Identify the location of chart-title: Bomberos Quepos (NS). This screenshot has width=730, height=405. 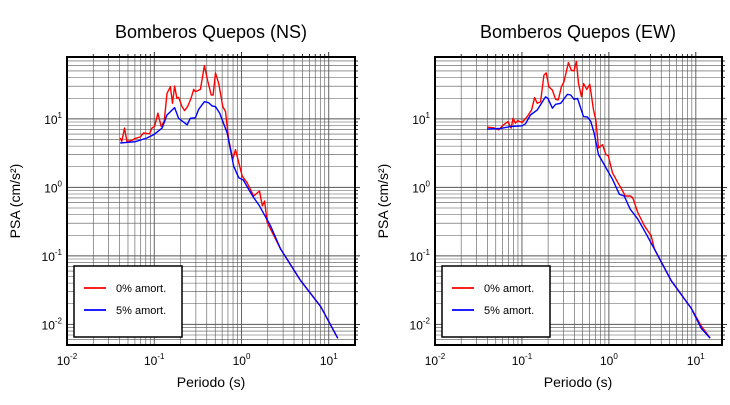
(211, 32).